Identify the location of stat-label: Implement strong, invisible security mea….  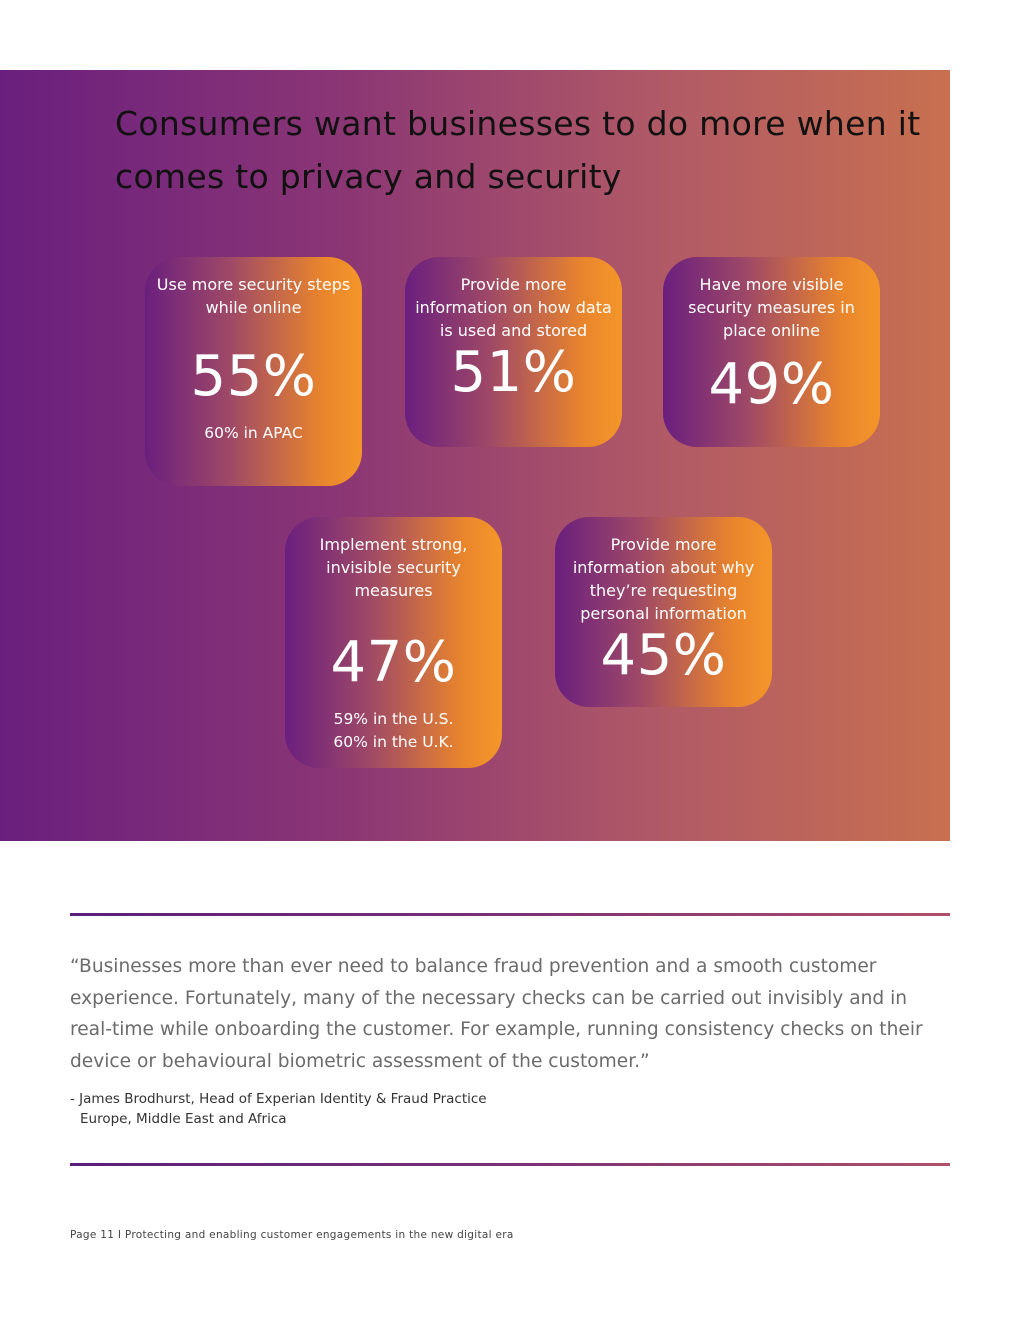
(393, 567).